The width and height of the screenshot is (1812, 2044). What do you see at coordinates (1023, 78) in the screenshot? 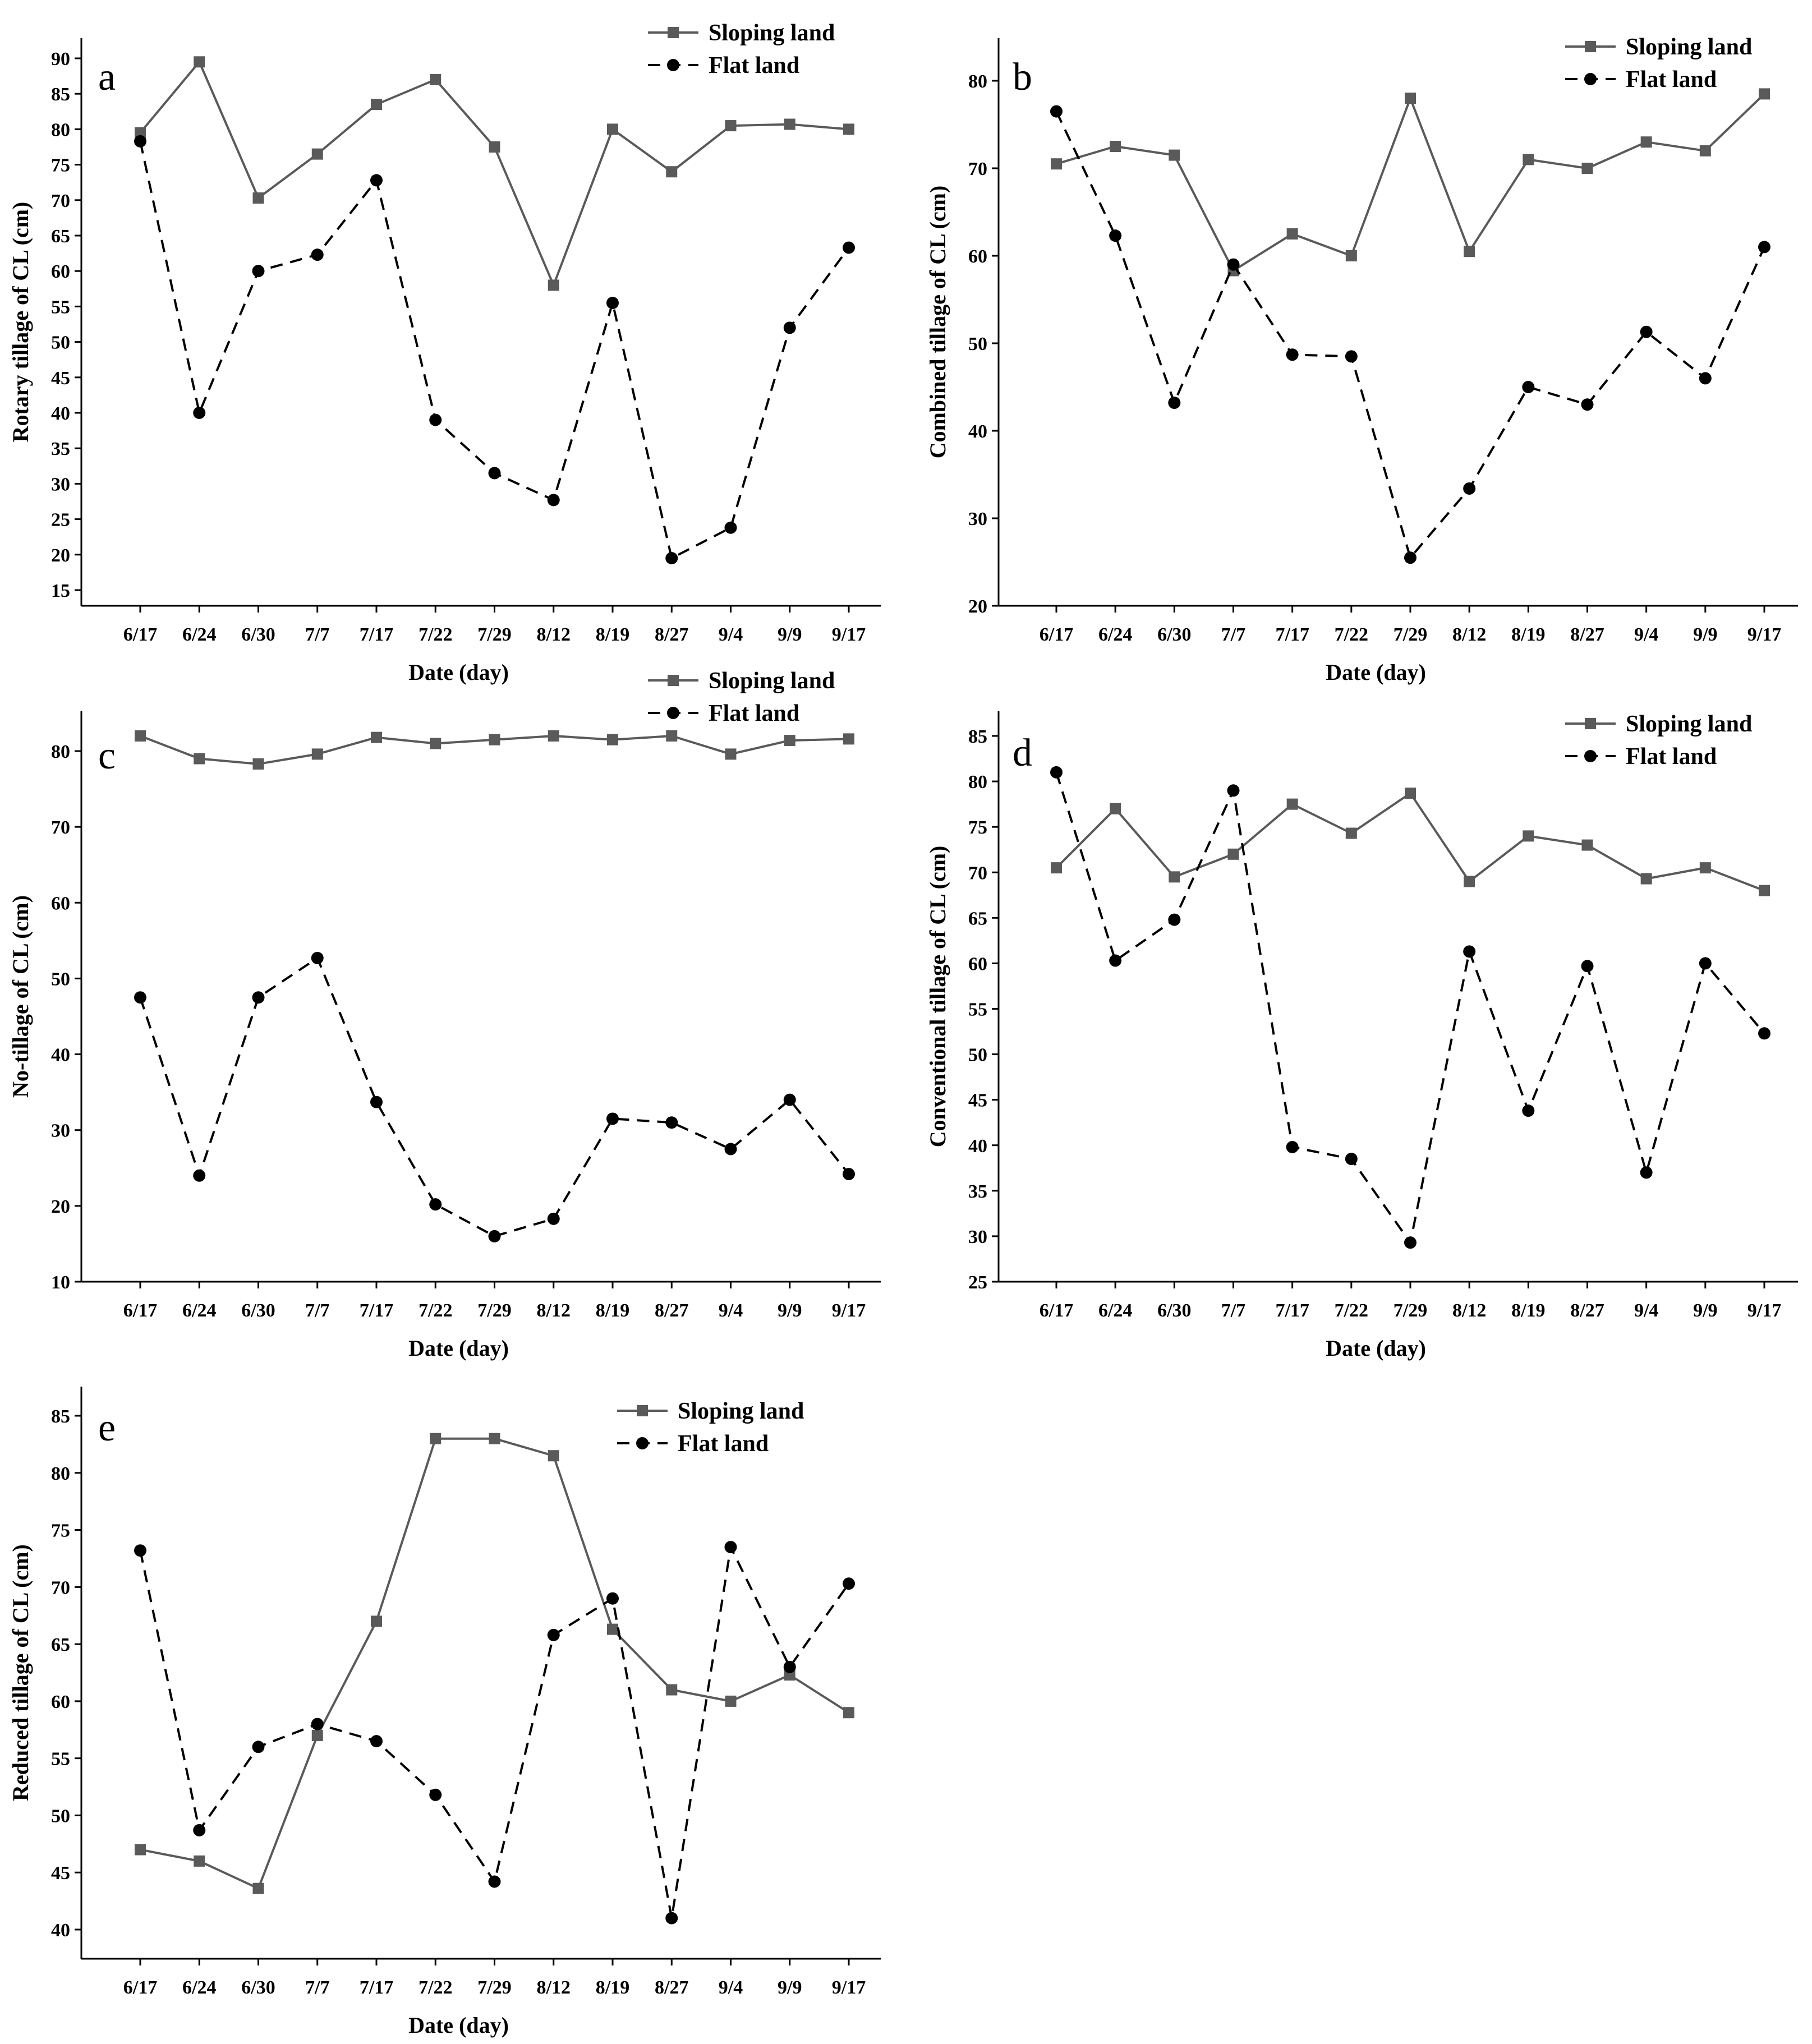
I see `panel-label: b` at bounding box center [1023, 78].